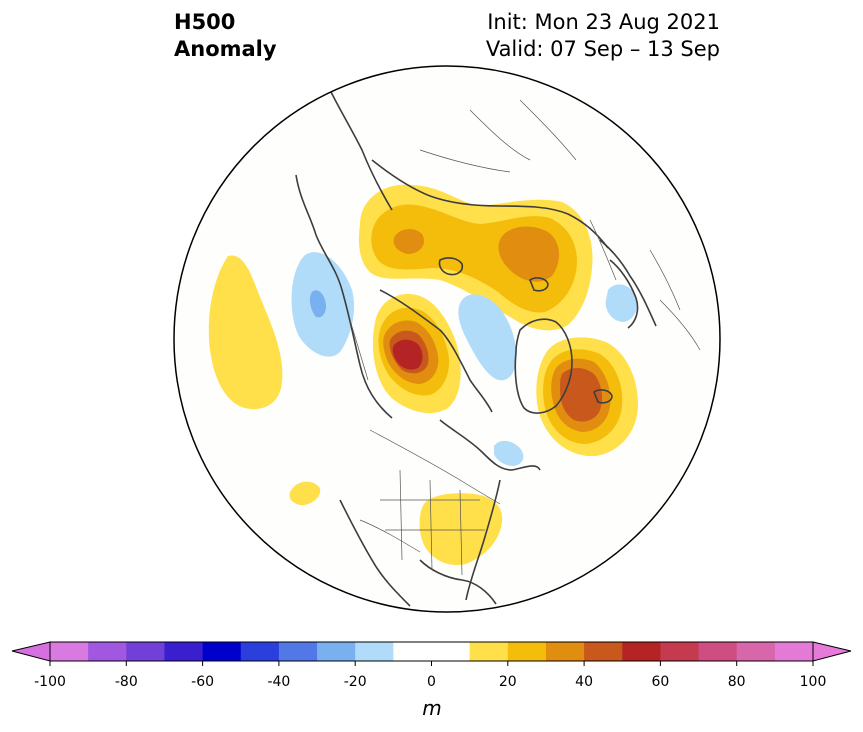 This screenshot has width=863, height=732. What do you see at coordinates (603, 396) in the screenshot?
I see `coastline-iceland` at bounding box center [603, 396].